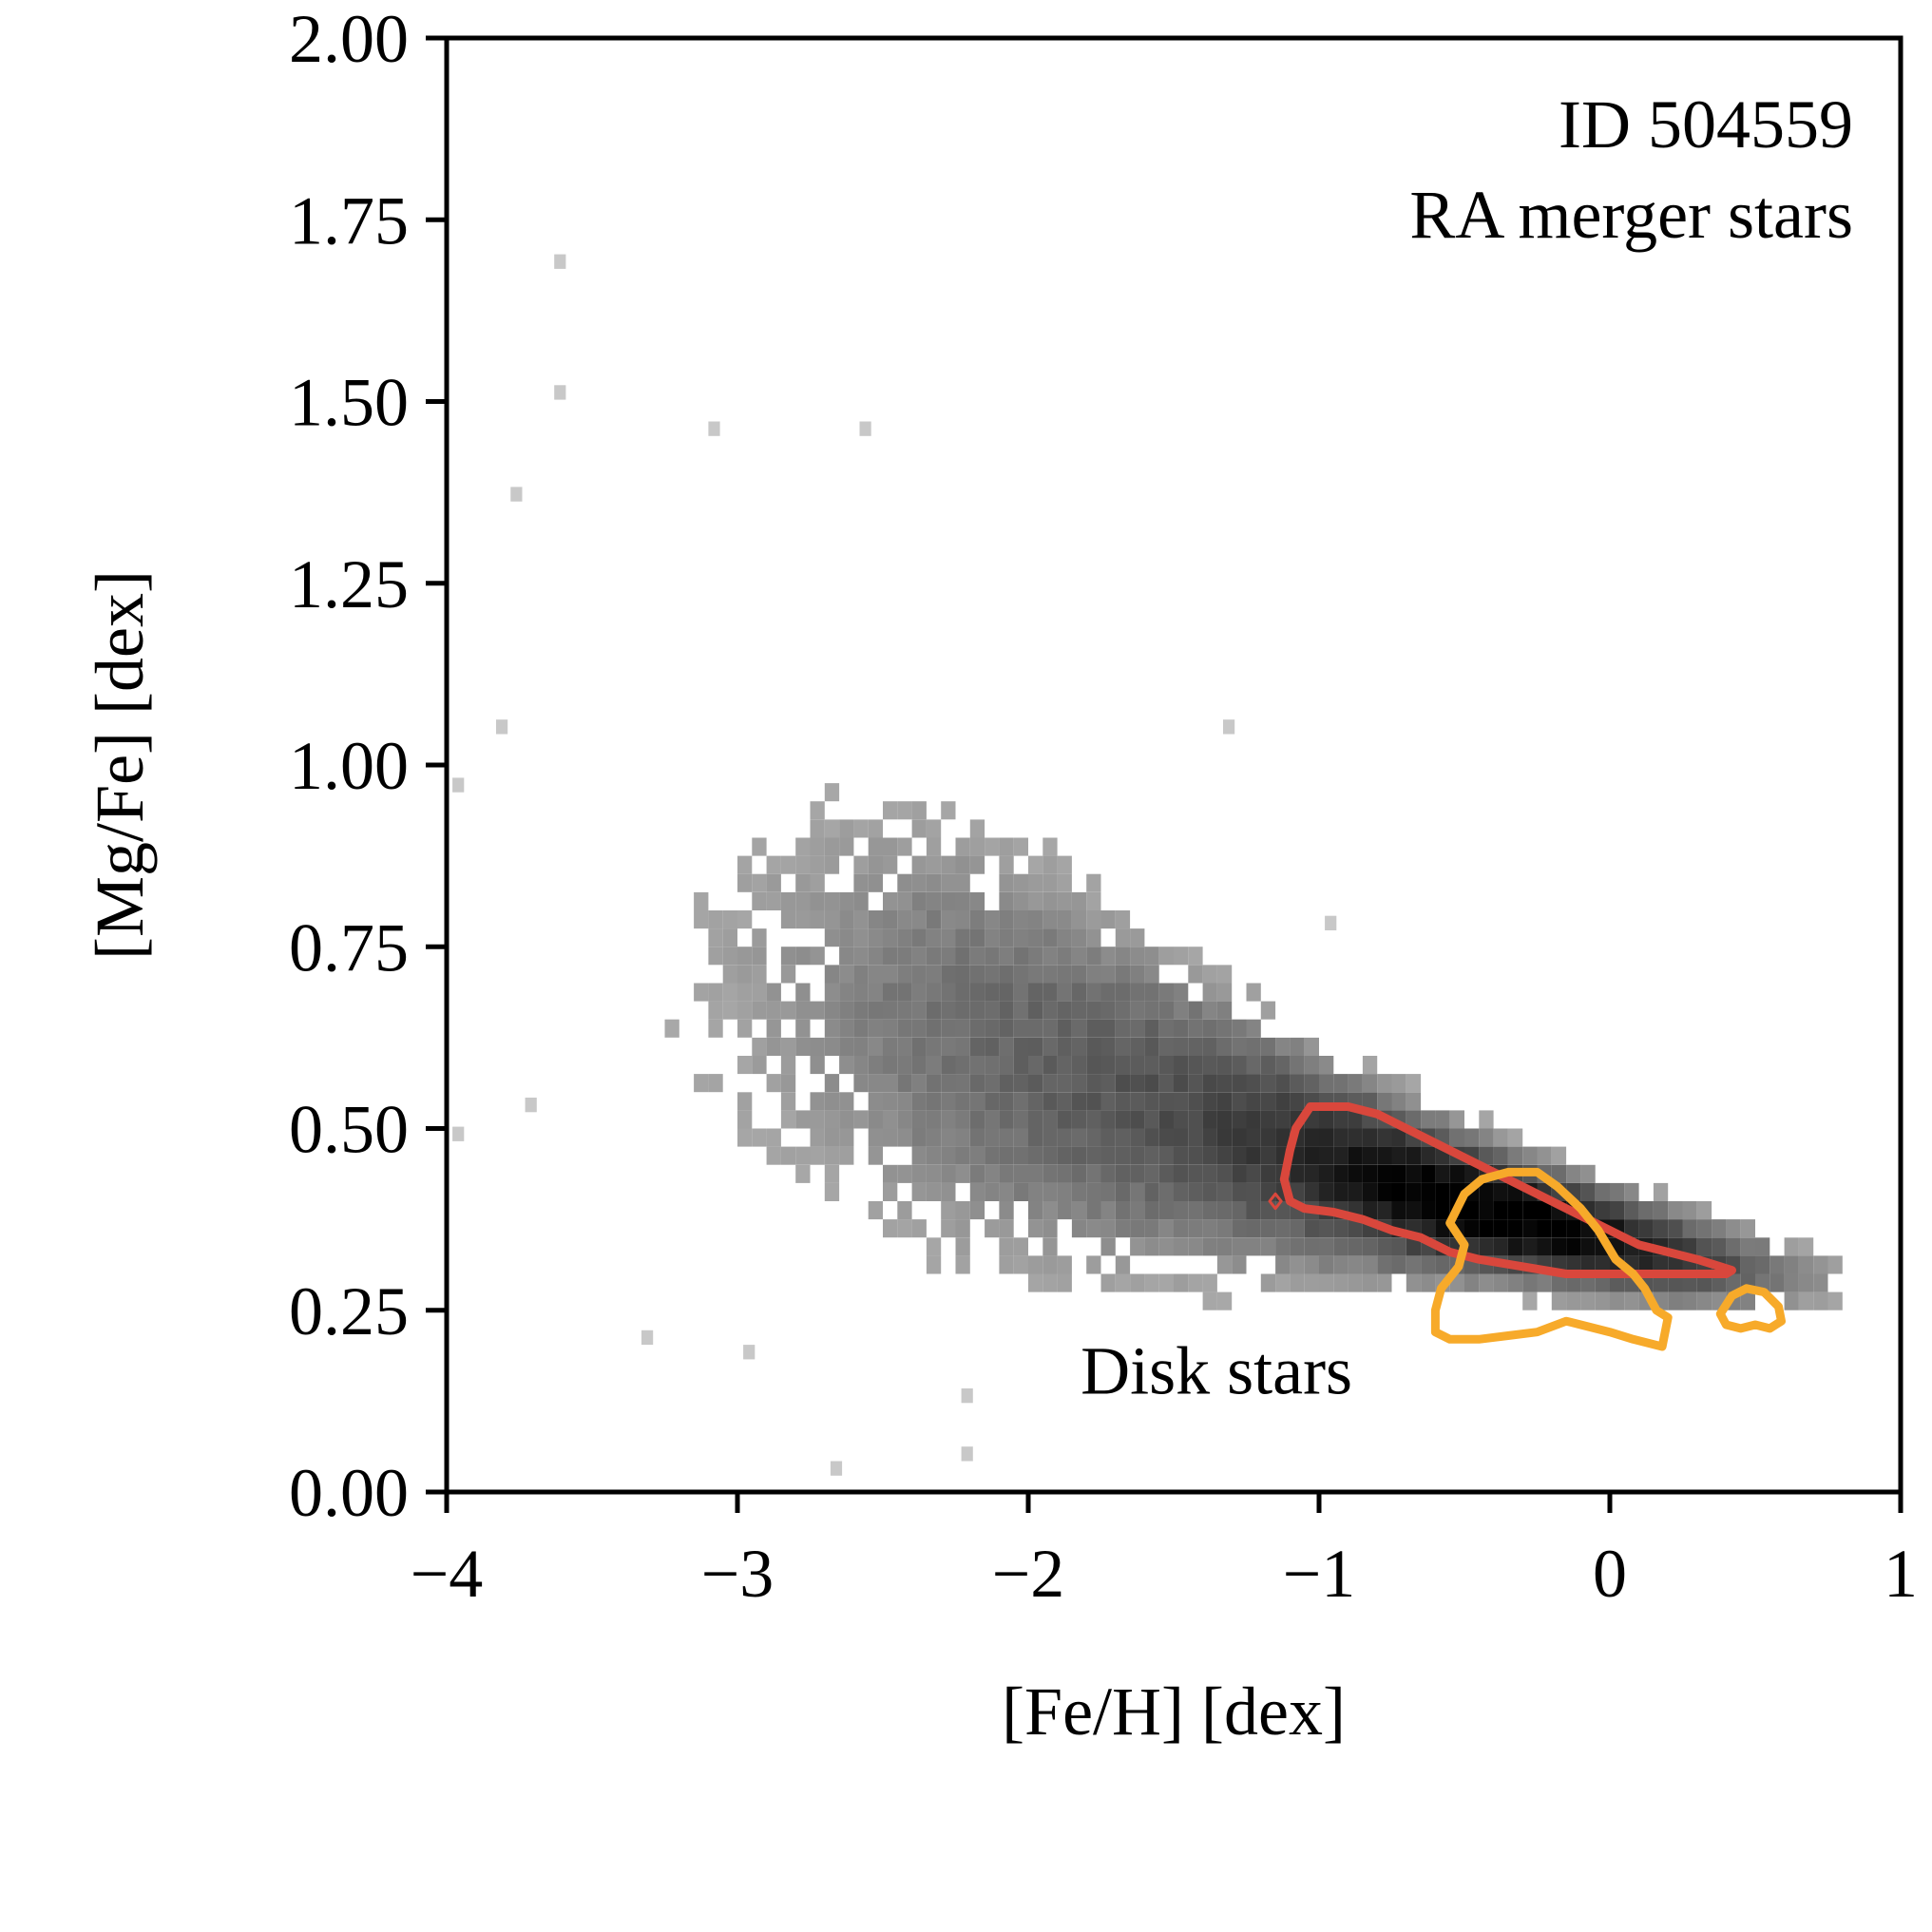  What do you see at coordinates (349, 766) in the screenshot?
I see `y-tick-label: 1.00` at bounding box center [349, 766].